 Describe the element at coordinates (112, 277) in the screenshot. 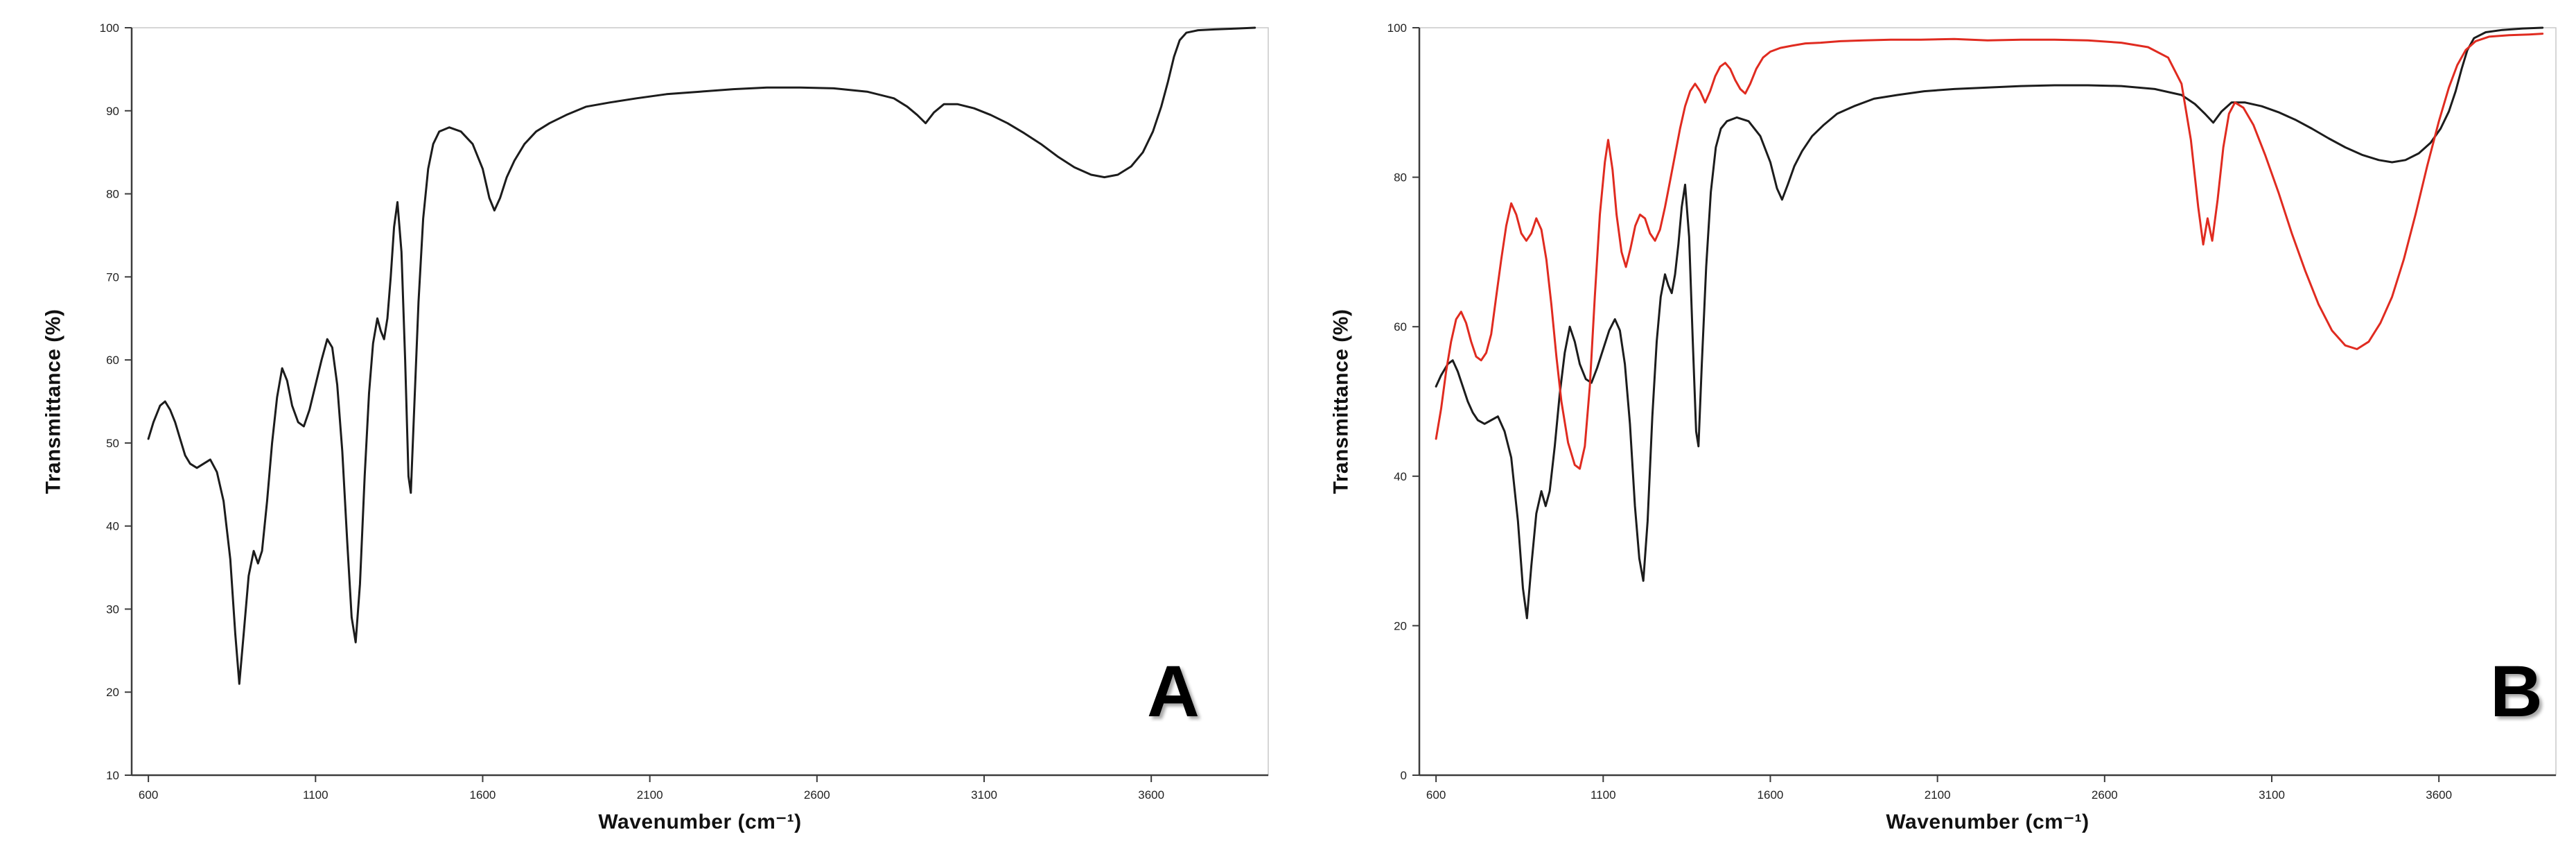

I see `svg-text: 70` at that location.